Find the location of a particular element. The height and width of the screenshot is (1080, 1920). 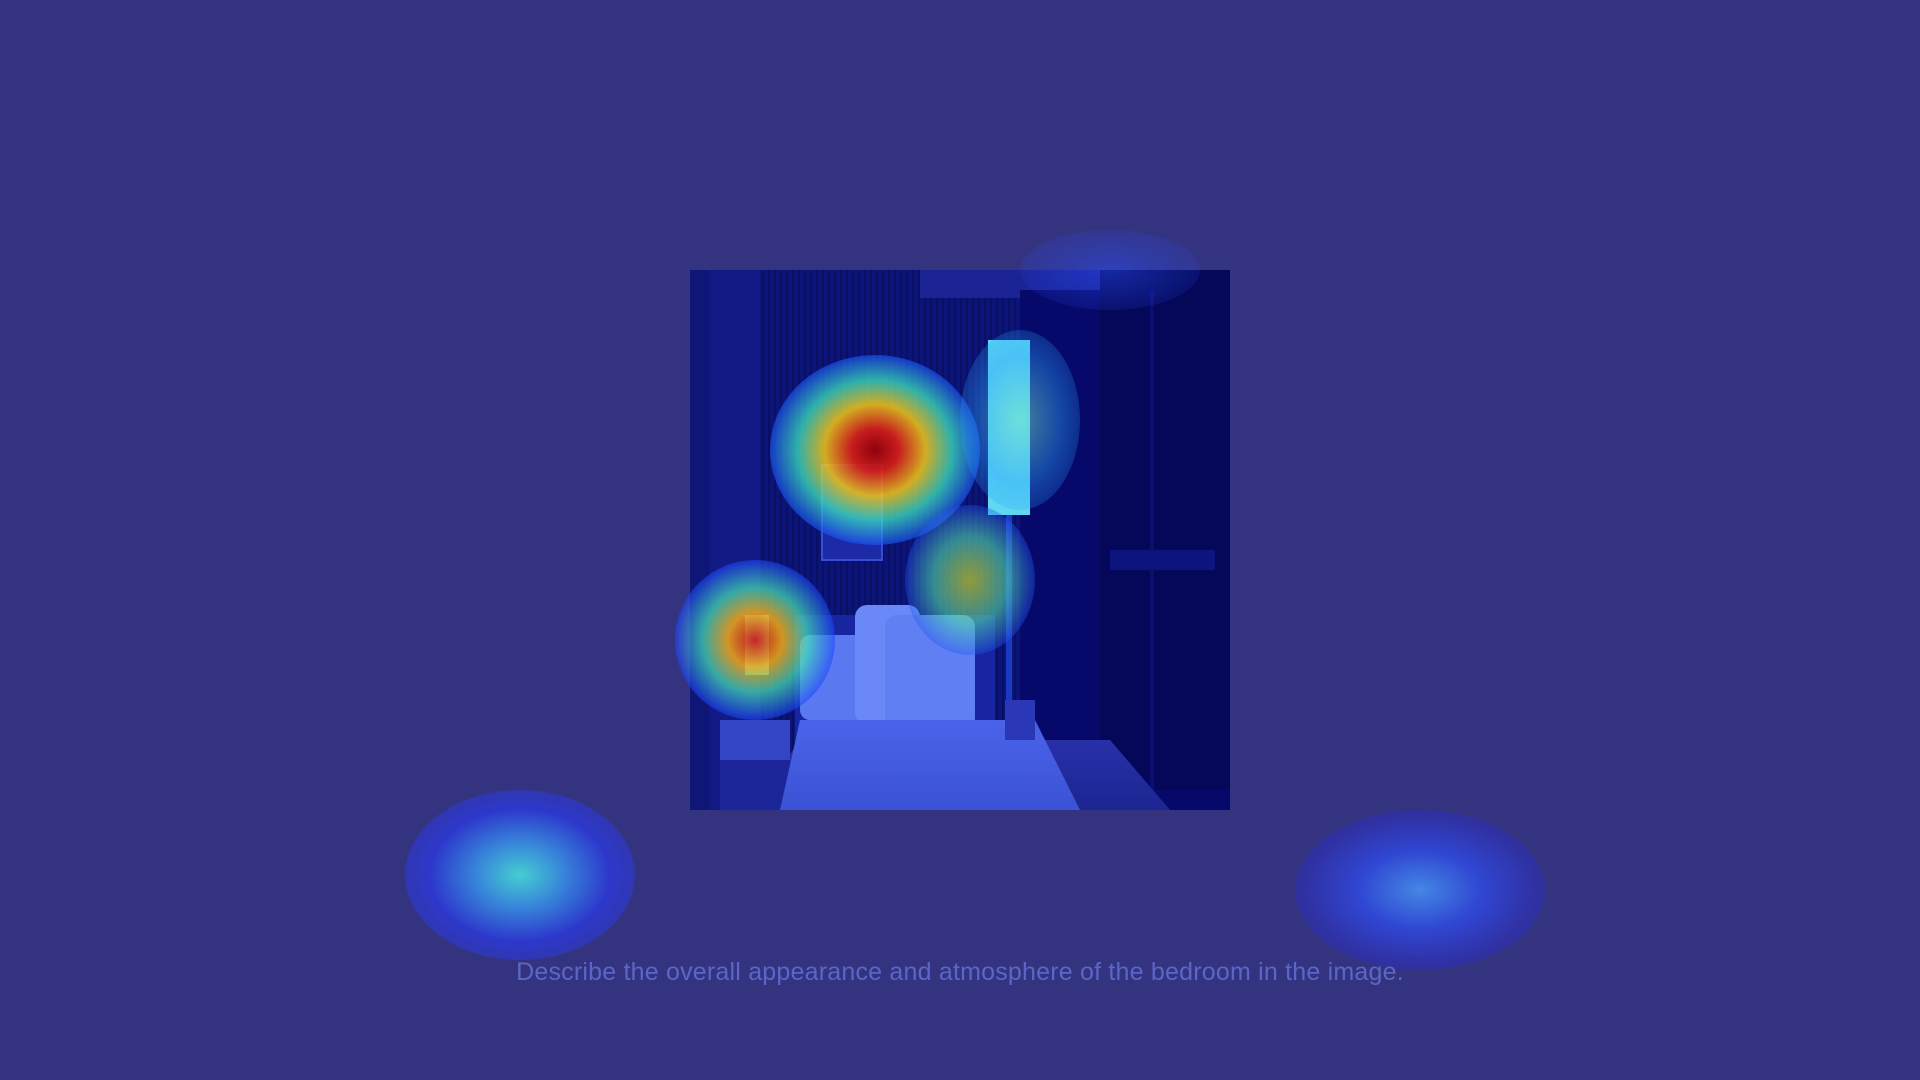

heat-spot-bottom-left is located at coordinates (520, 875).